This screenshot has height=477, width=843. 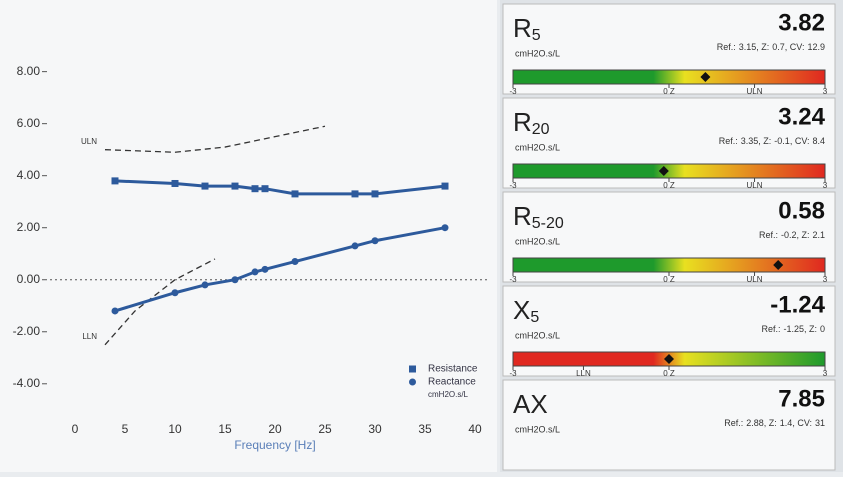 What do you see at coordinates (531, 122) in the screenshot?
I see `parameter-name: R20` at bounding box center [531, 122].